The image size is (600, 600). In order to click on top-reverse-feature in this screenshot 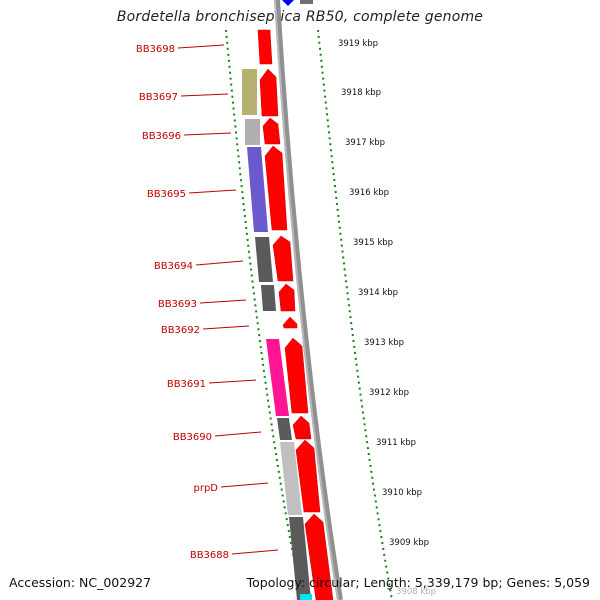, I will do `click(288, 3)`.